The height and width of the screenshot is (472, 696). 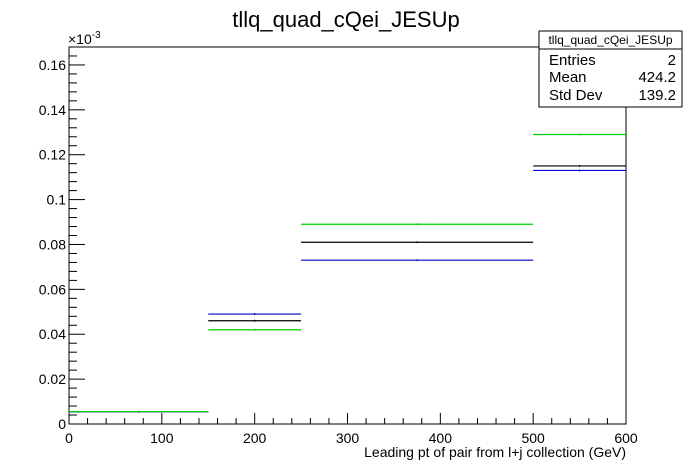 I want to click on y-tick-label: 0.16, so click(x=52, y=65).